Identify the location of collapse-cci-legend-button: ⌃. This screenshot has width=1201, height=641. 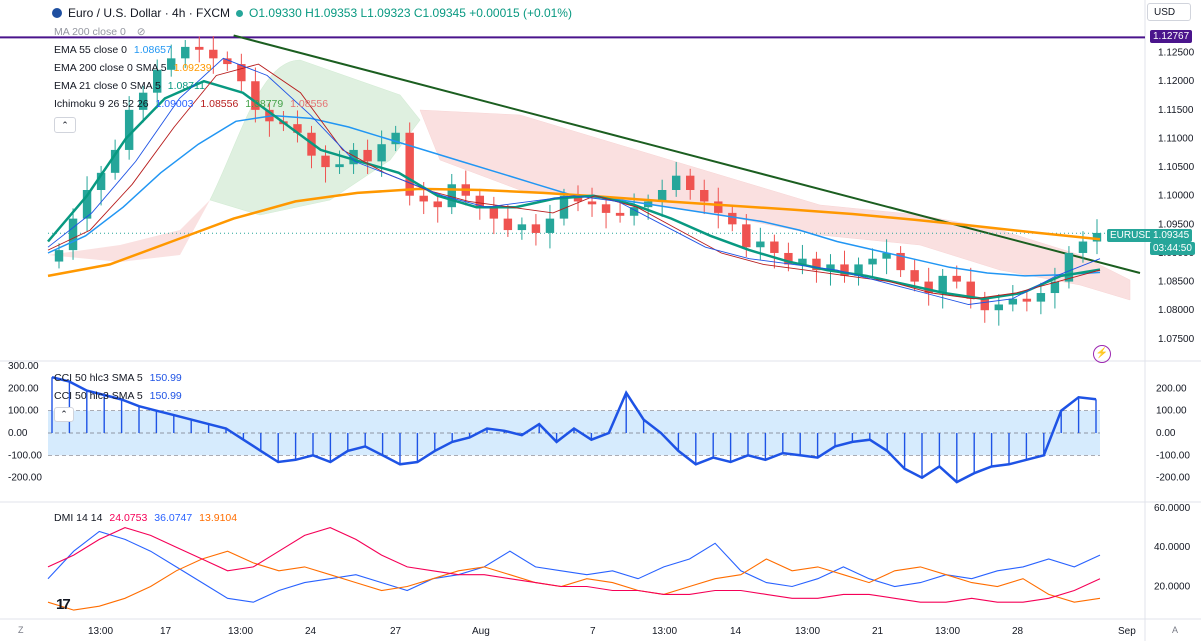
(64, 414).